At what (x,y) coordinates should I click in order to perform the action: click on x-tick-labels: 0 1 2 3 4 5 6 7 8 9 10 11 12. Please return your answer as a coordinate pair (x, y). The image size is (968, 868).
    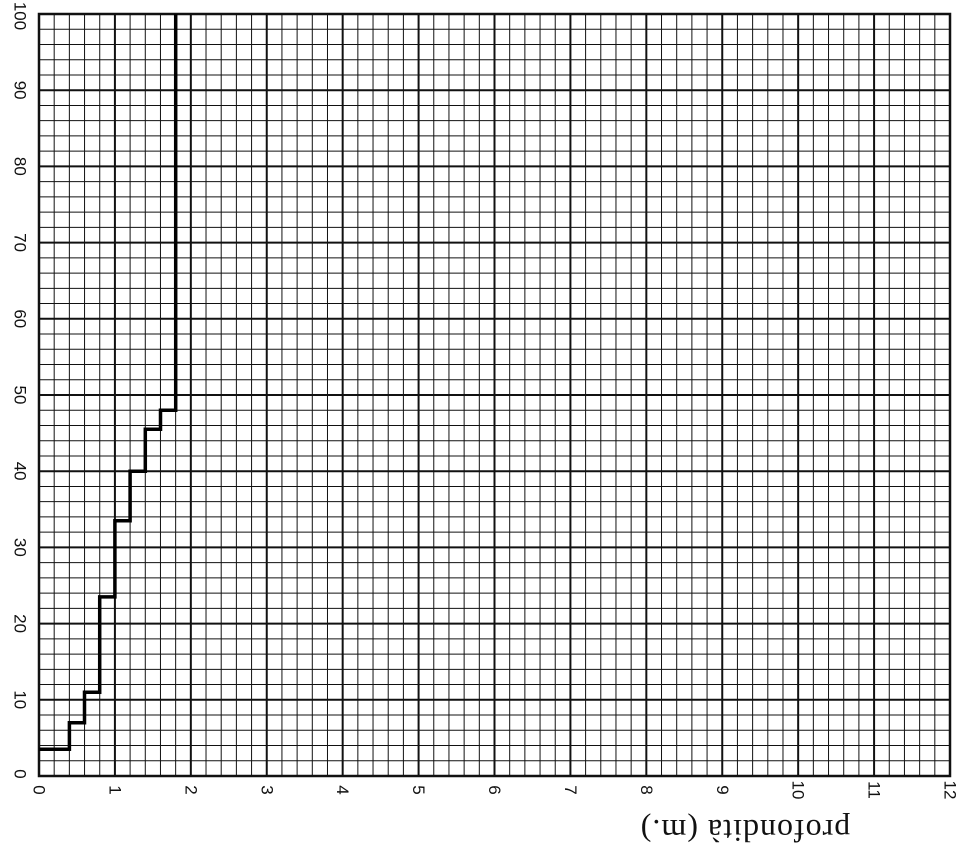
    Looking at the image, I should click on (495, 790).